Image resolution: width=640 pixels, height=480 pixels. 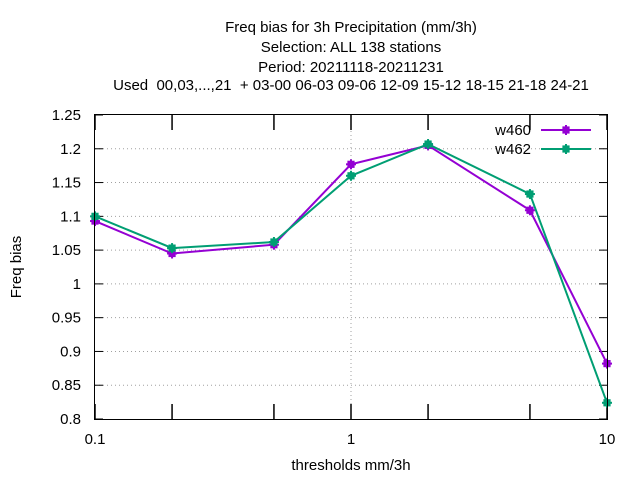 What do you see at coordinates (542, 140) in the screenshot?
I see `legend: w460 w462` at bounding box center [542, 140].